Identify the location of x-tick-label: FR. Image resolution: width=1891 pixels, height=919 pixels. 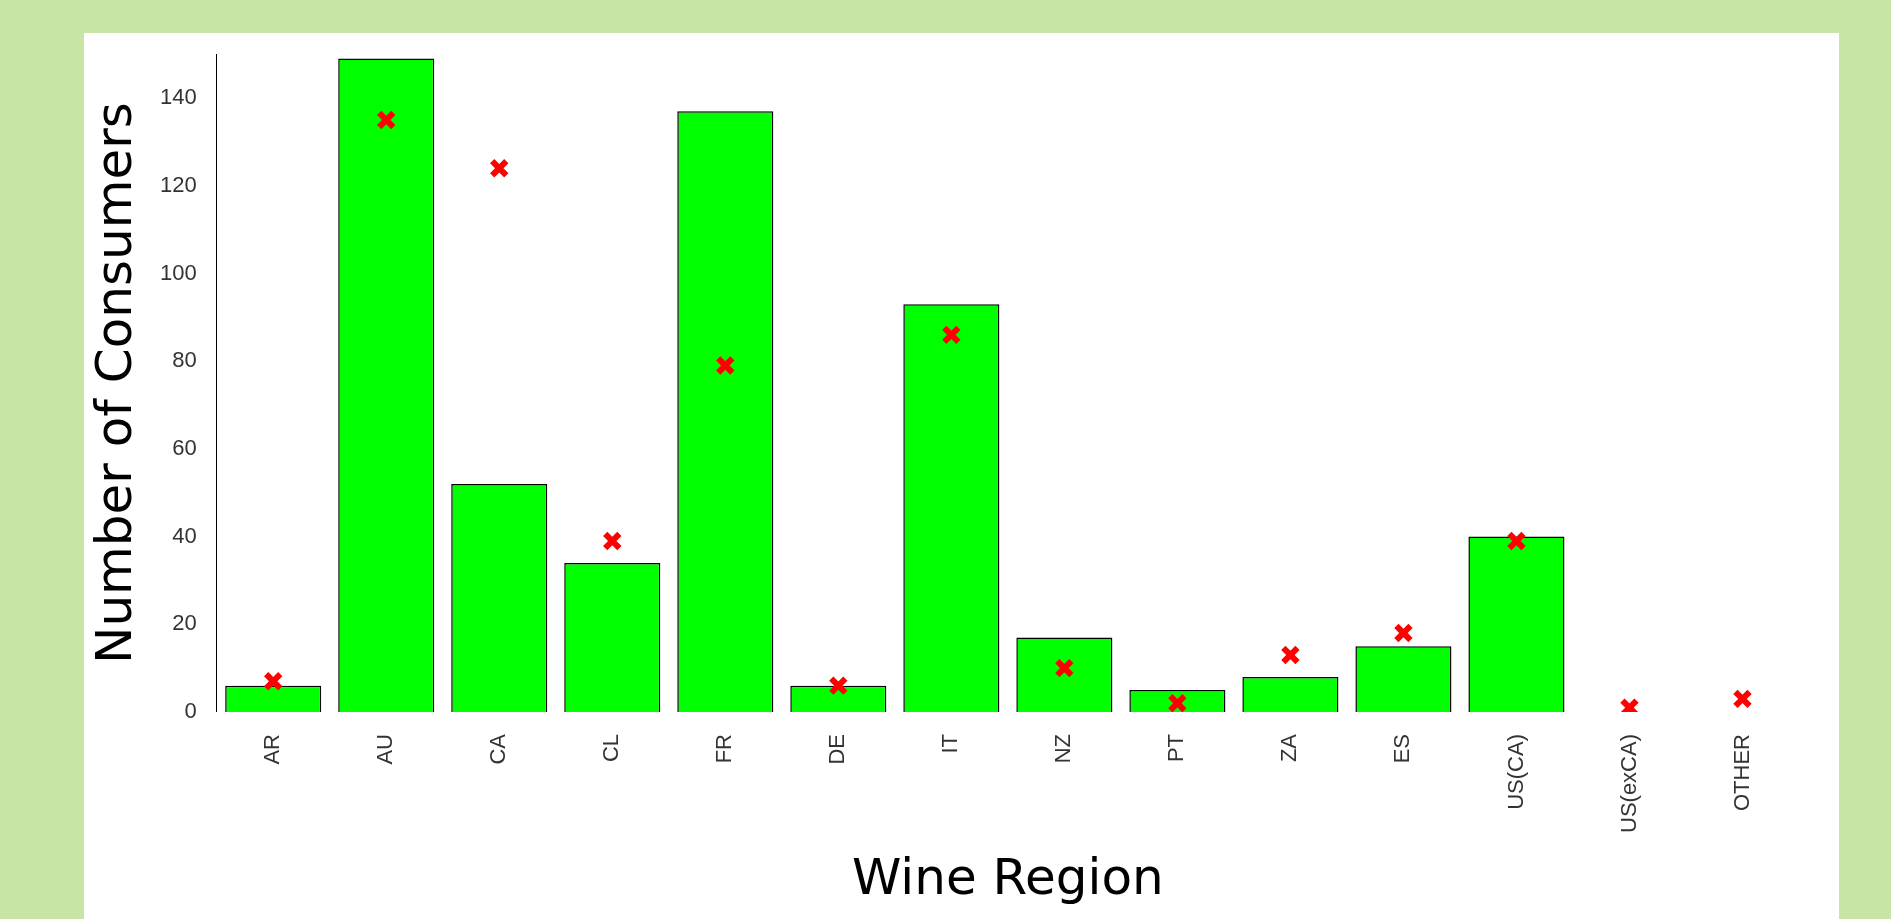
(724, 748).